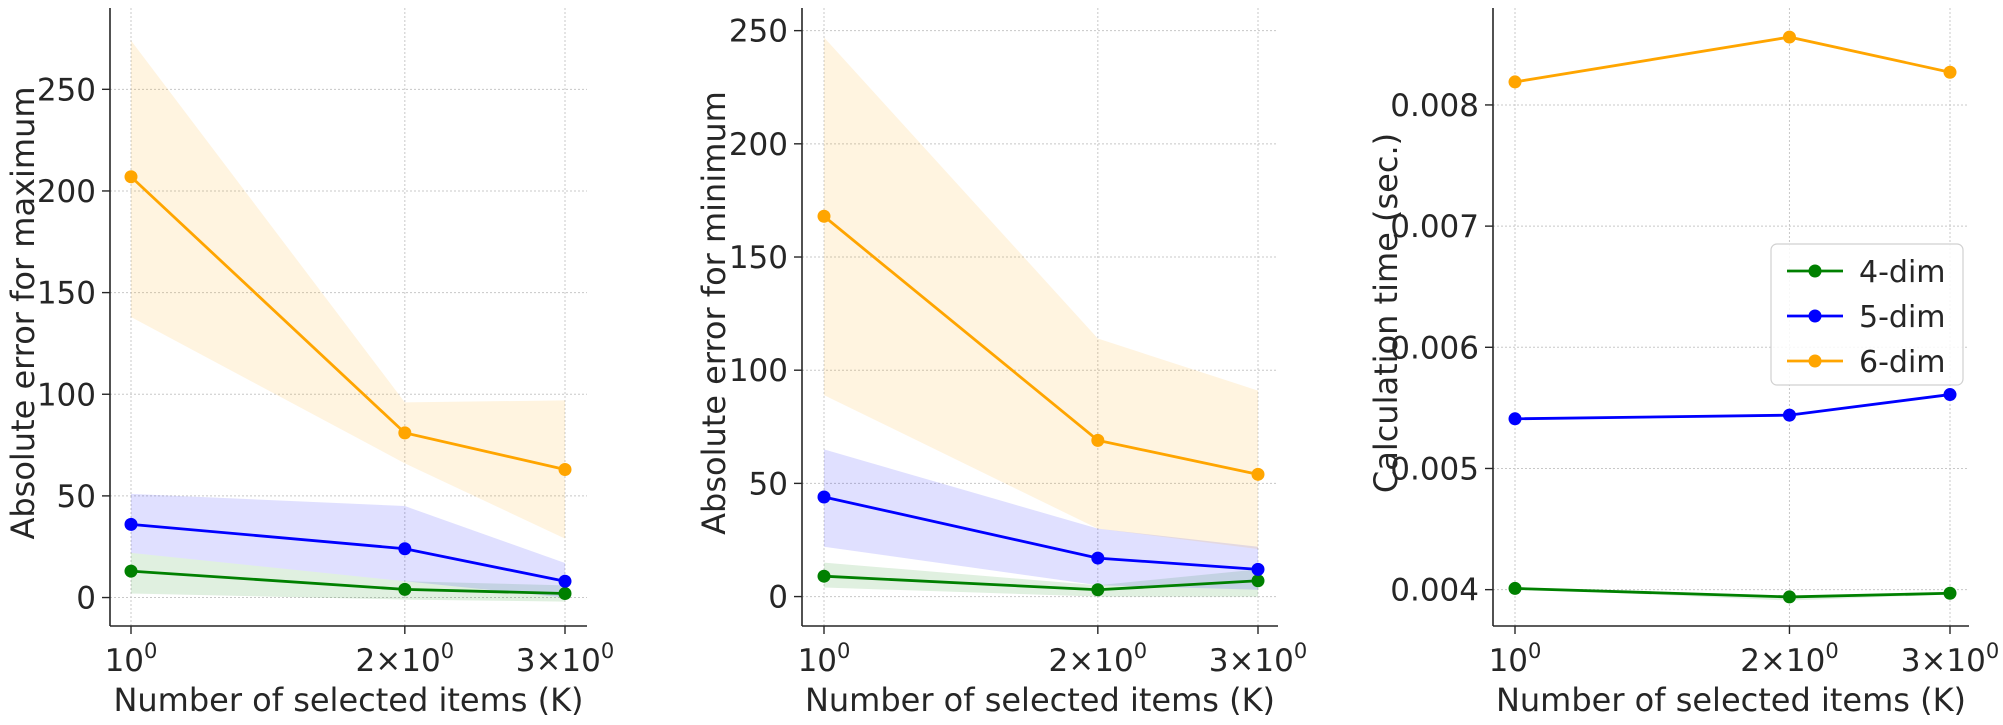  Describe the element at coordinates (23, 312) in the screenshot. I see `y-axis-label: Absolute error for maximum` at that location.